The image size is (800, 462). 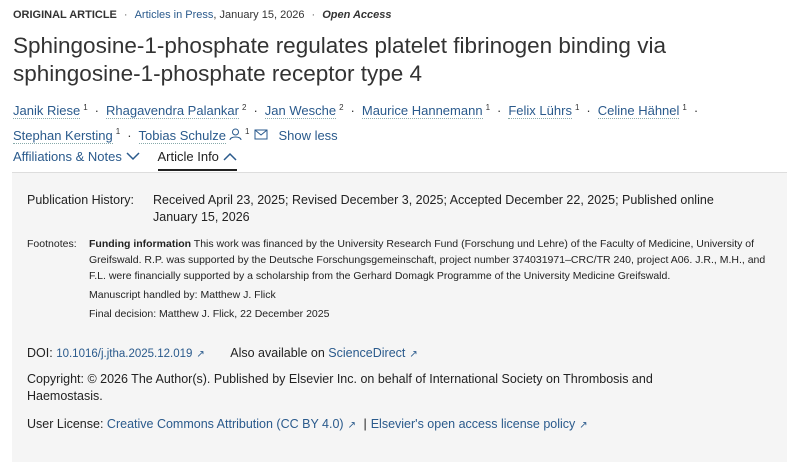 I want to click on label: Footnotes:, so click(x=52, y=244).